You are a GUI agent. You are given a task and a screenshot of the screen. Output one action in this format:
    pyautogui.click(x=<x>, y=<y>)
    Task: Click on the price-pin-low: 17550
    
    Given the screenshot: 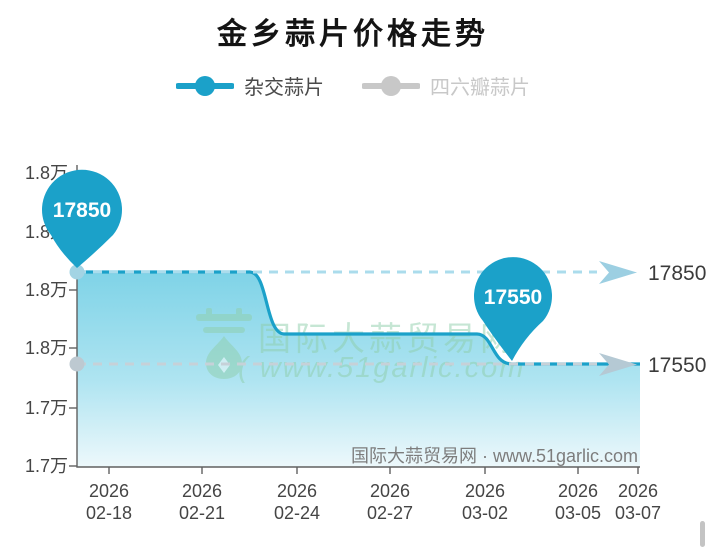 What is the action you would take?
    pyautogui.click(x=513, y=309)
    